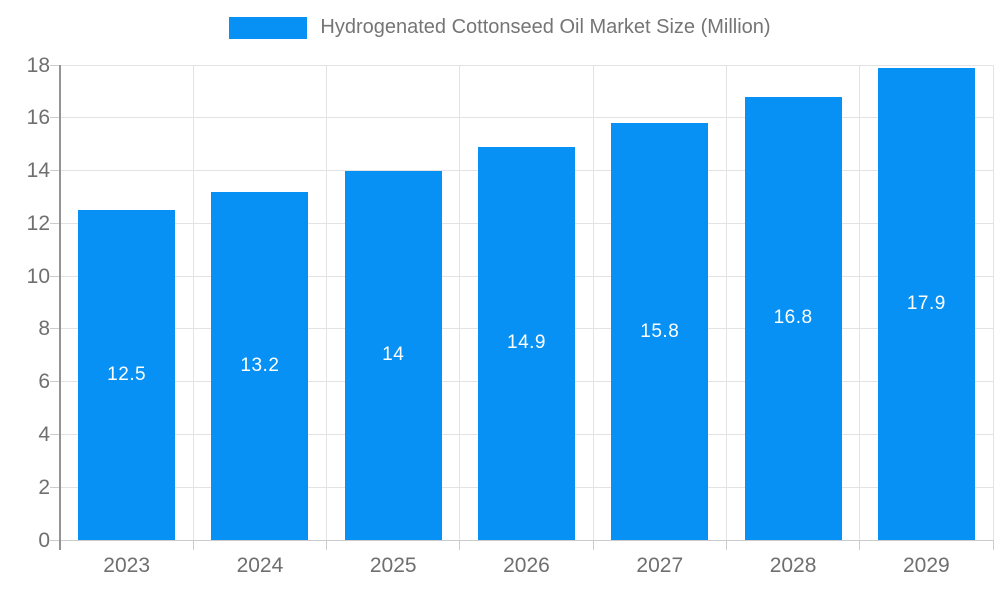 The width and height of the screenshot is (1000, 600). I want to click on y-axis-tick-label: 8, so click(44, 329).